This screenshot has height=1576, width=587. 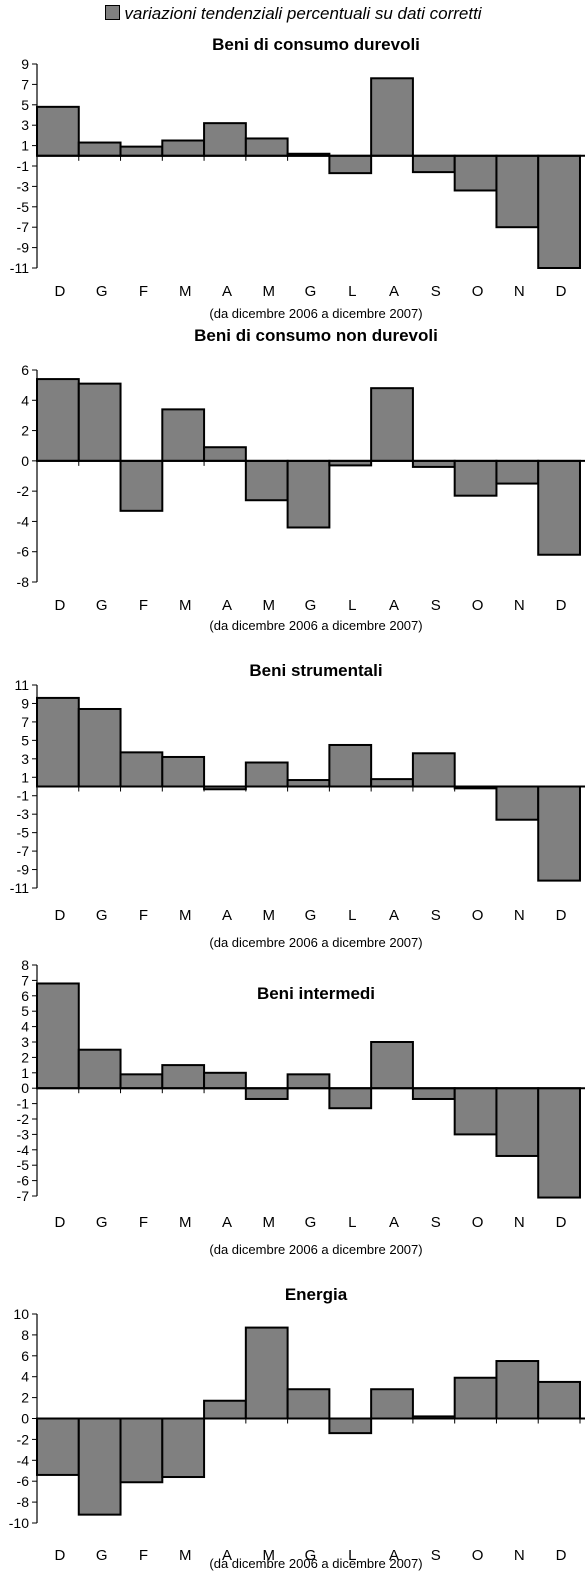 What do you see at coordinates (316, 44) in the screenshot?
I see `chart-title: Beni di consumo durevoli` at bounding box center [316, 44].